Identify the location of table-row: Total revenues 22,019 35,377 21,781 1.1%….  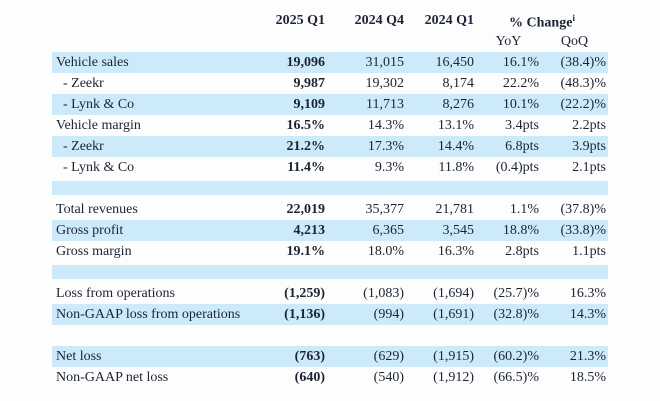
(330, 209).